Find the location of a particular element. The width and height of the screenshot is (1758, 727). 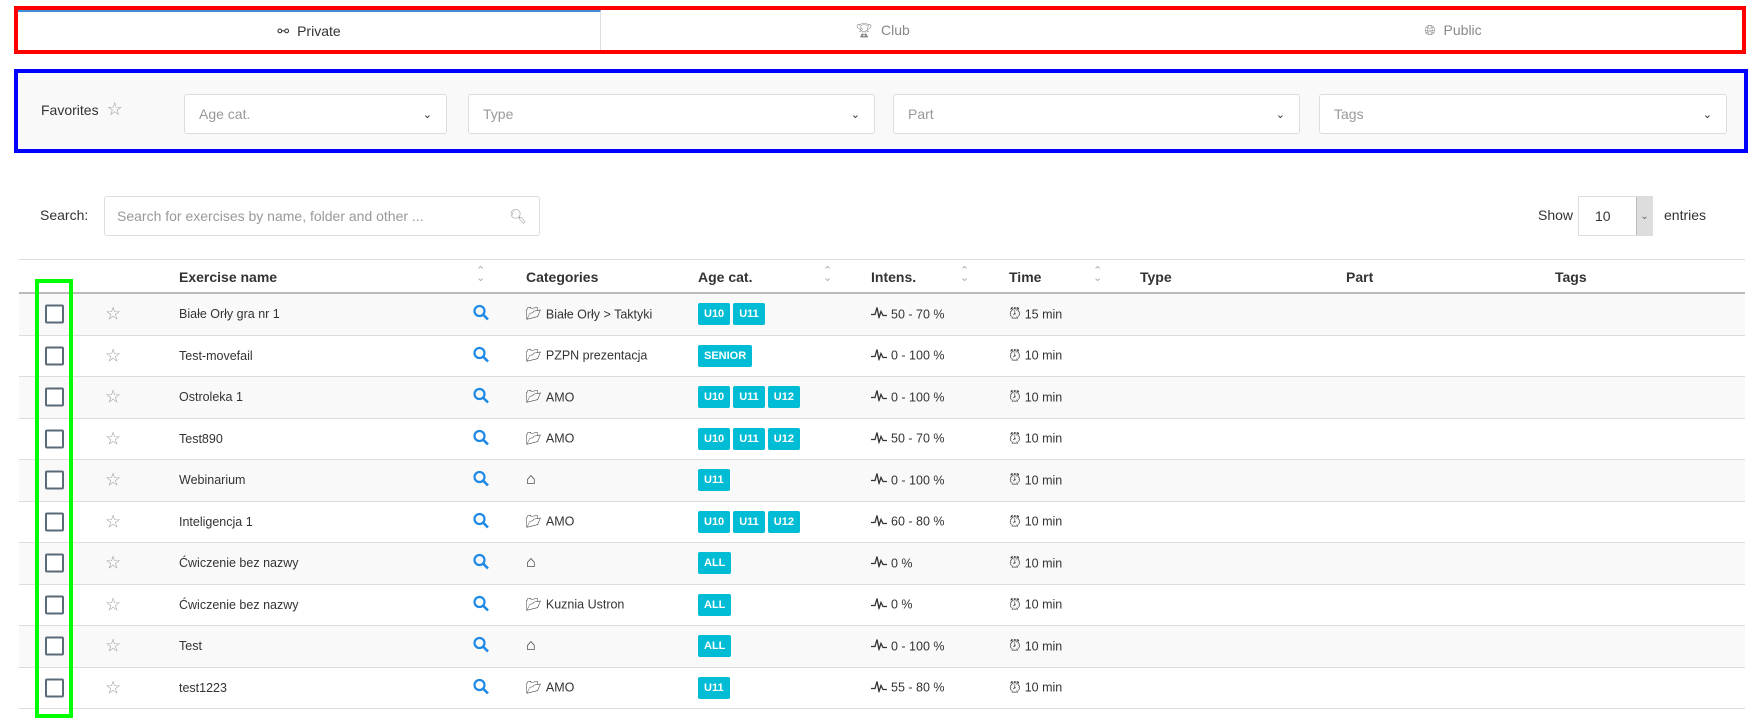

type-select: Type ⌄ is located at coordinates (671, 114).